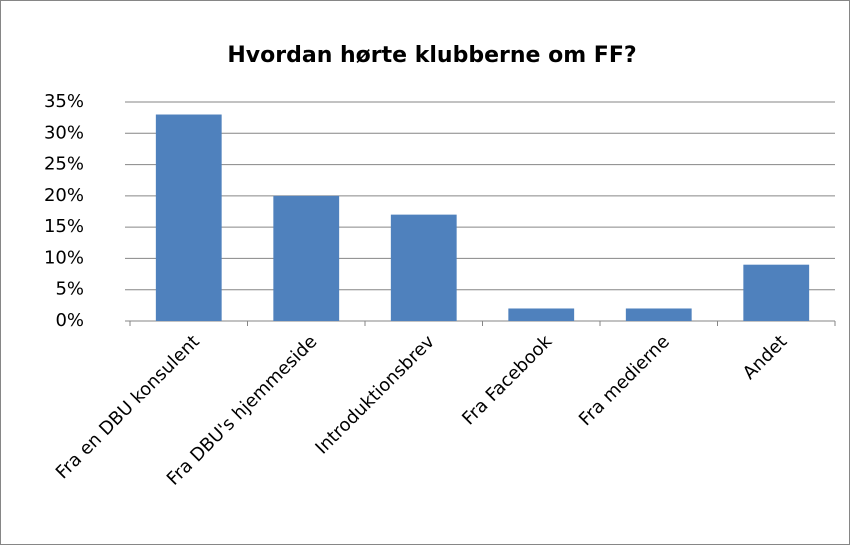  What do you see at coordinates (64, 101) in the screenshot?
I see `y-tick-label: 35%` at bounding box center [64, 101].